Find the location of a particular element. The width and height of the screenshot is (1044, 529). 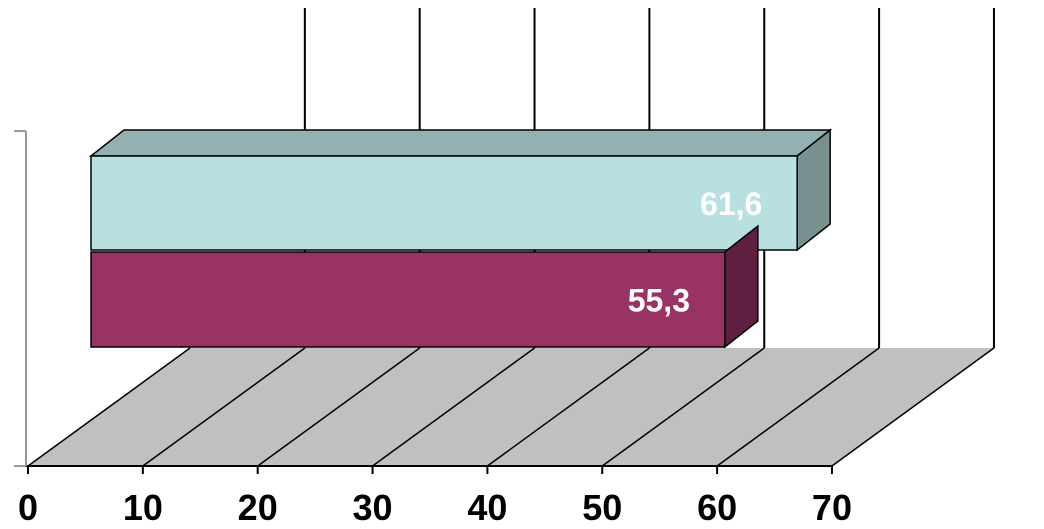

x-tick-label: 70 is located at coordinates (832, 507).